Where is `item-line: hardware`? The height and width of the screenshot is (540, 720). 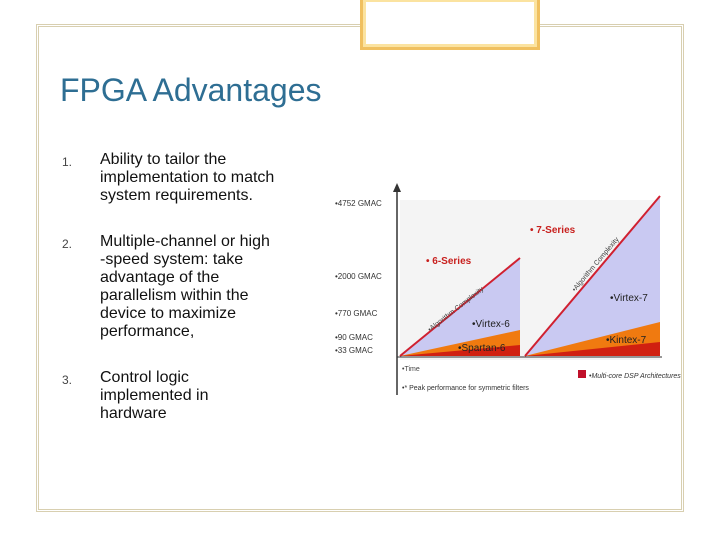 item-line: hardware is located at coordinates (133, 413).